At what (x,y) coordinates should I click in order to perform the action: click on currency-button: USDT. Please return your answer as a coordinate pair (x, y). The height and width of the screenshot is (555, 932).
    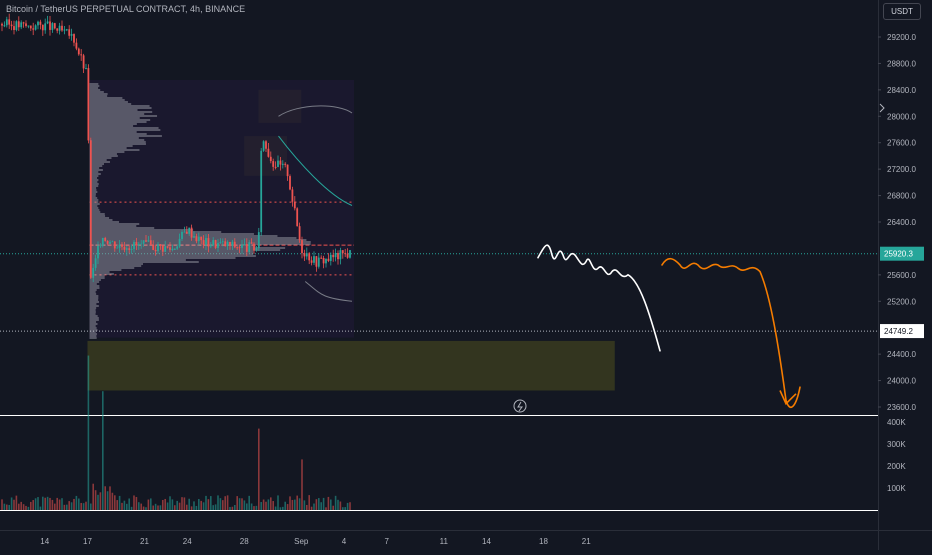
    Looking at the image, I should click on (902, 11).